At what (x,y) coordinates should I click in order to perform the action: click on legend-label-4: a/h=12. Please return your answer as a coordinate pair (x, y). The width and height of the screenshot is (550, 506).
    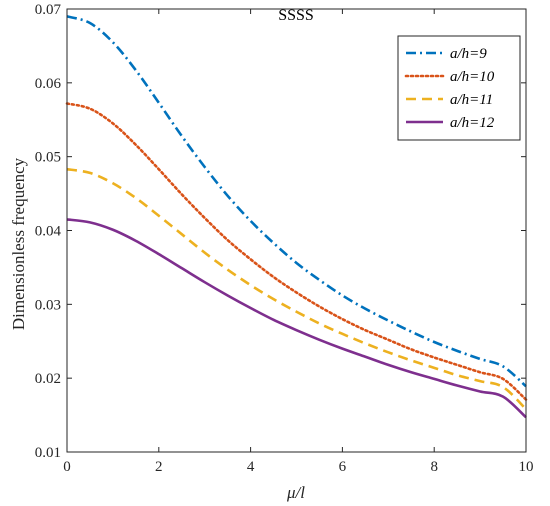
    Looking at the image, I should click on (472, 123).